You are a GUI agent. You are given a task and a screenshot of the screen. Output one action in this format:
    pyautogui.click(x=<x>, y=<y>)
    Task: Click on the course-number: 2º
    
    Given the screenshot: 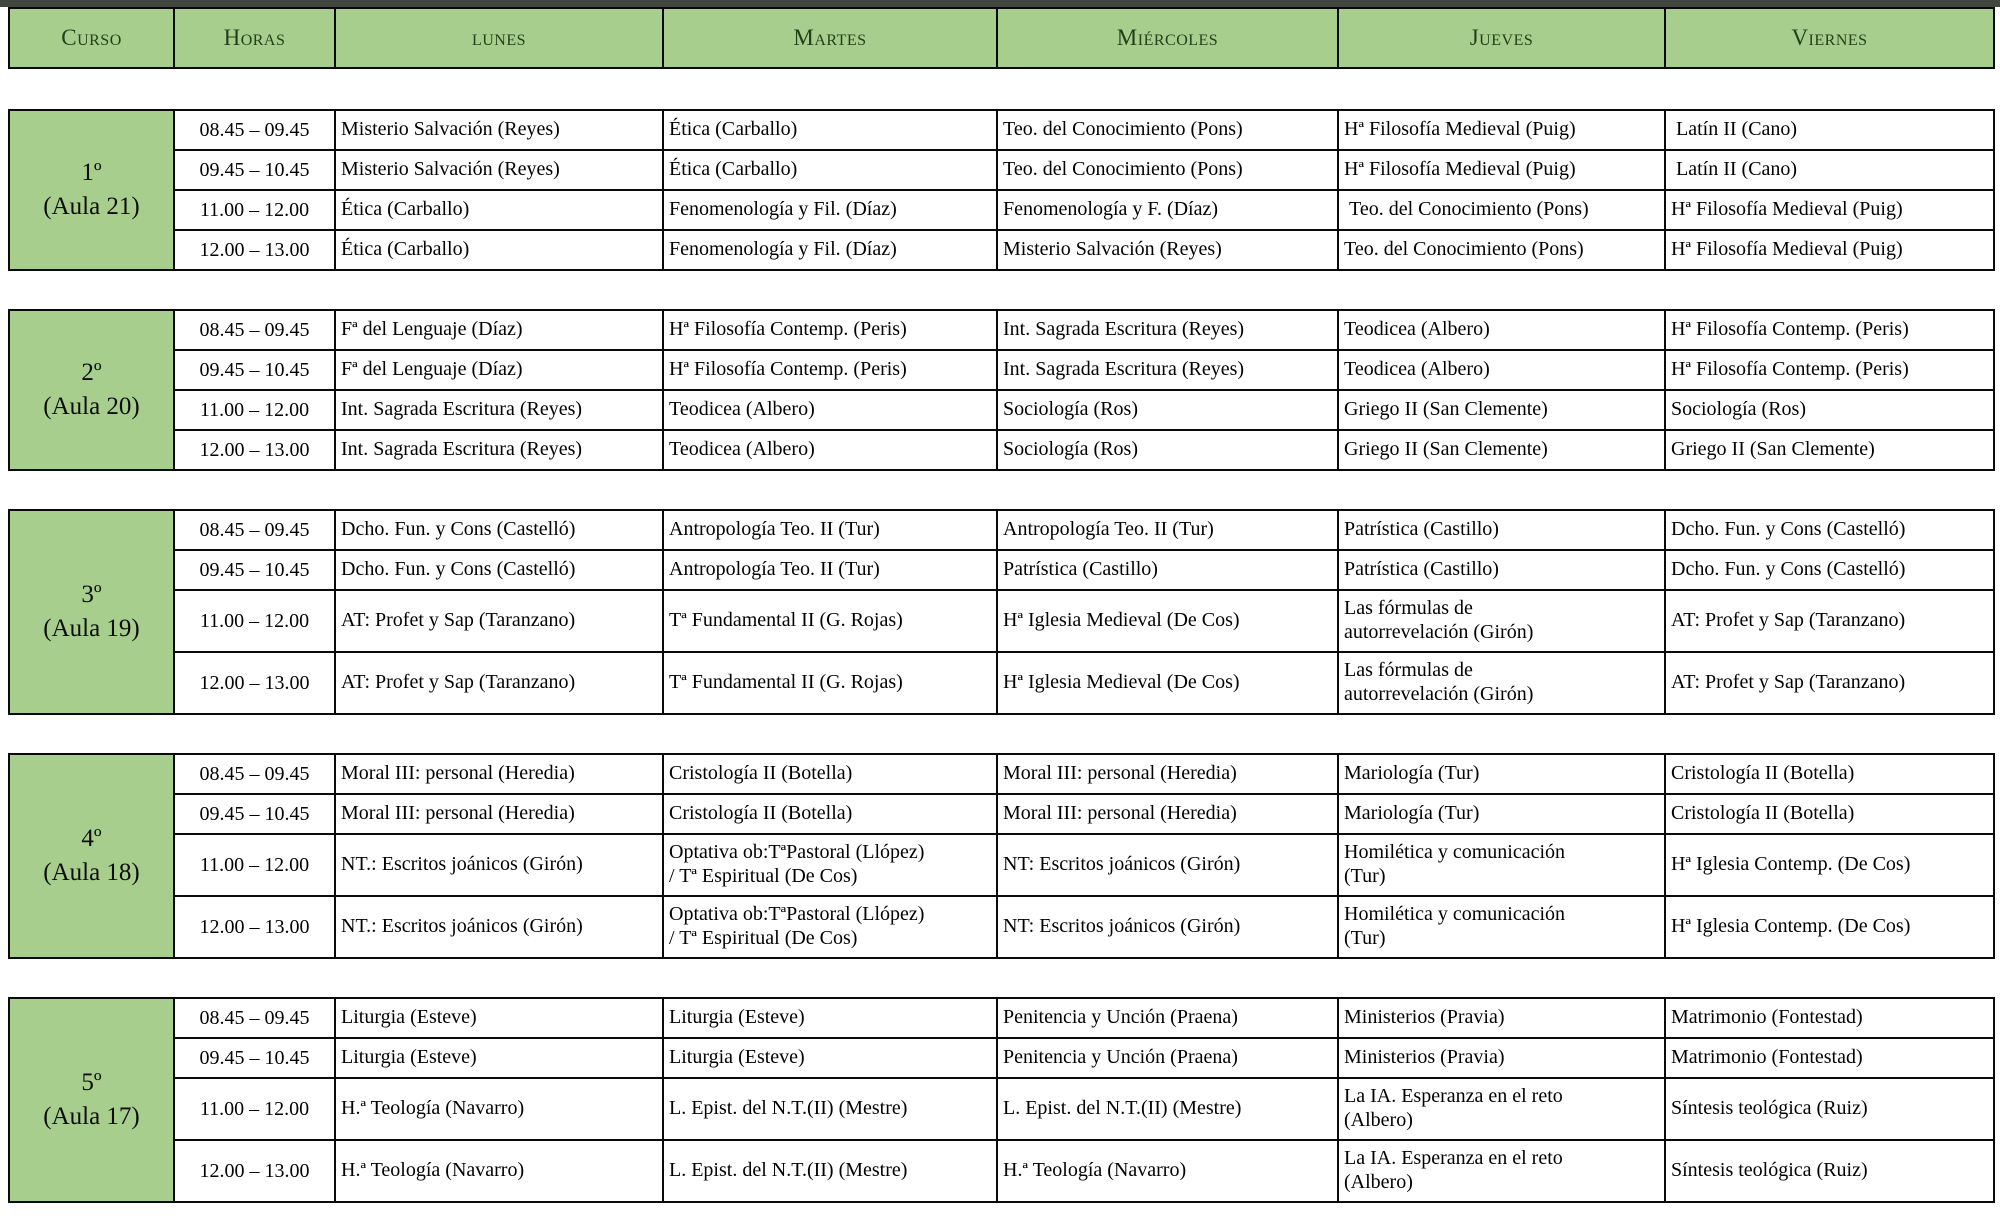 What is the action you would take?
    pyautogui.click(x=91, y=373)
    